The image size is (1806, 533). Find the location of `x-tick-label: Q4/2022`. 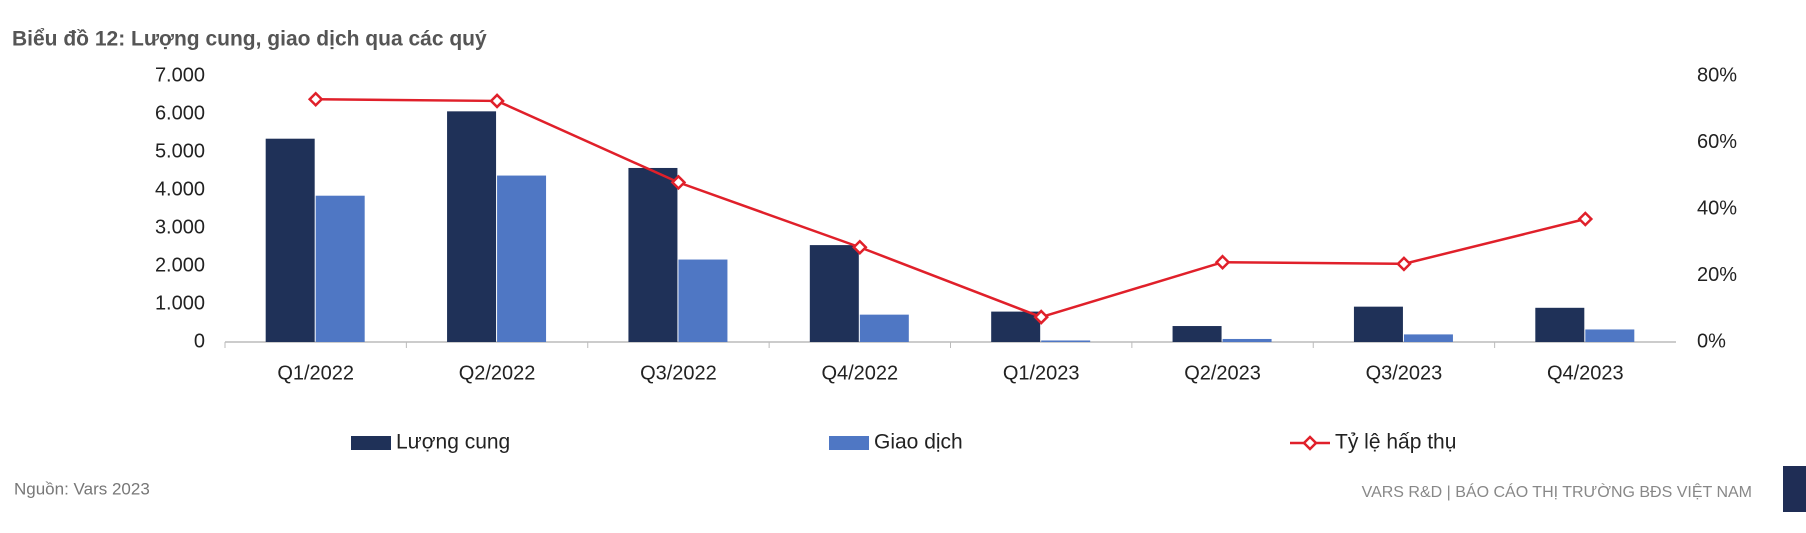

x-tick-label: Q4/2022 is located at coordinates (859, 373).